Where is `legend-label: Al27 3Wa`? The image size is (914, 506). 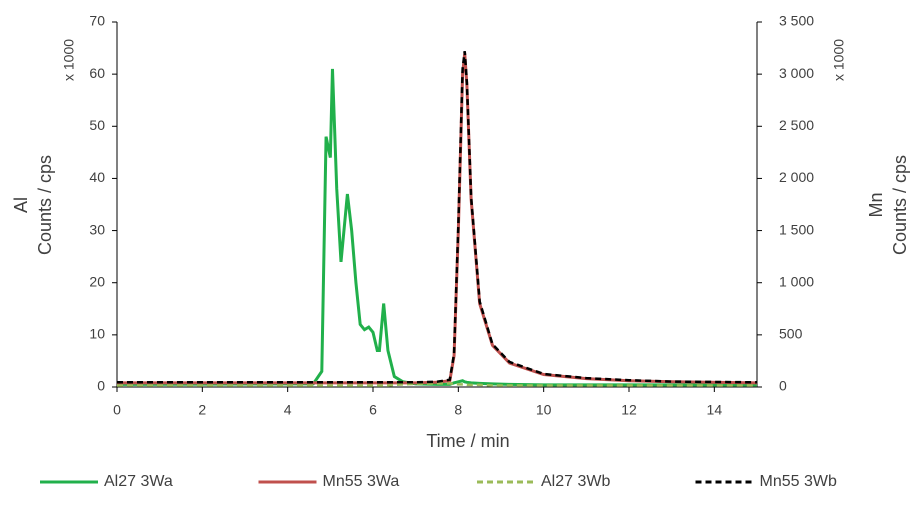
legend-label: Al27 3Wa is located at coordinates (138, 481).